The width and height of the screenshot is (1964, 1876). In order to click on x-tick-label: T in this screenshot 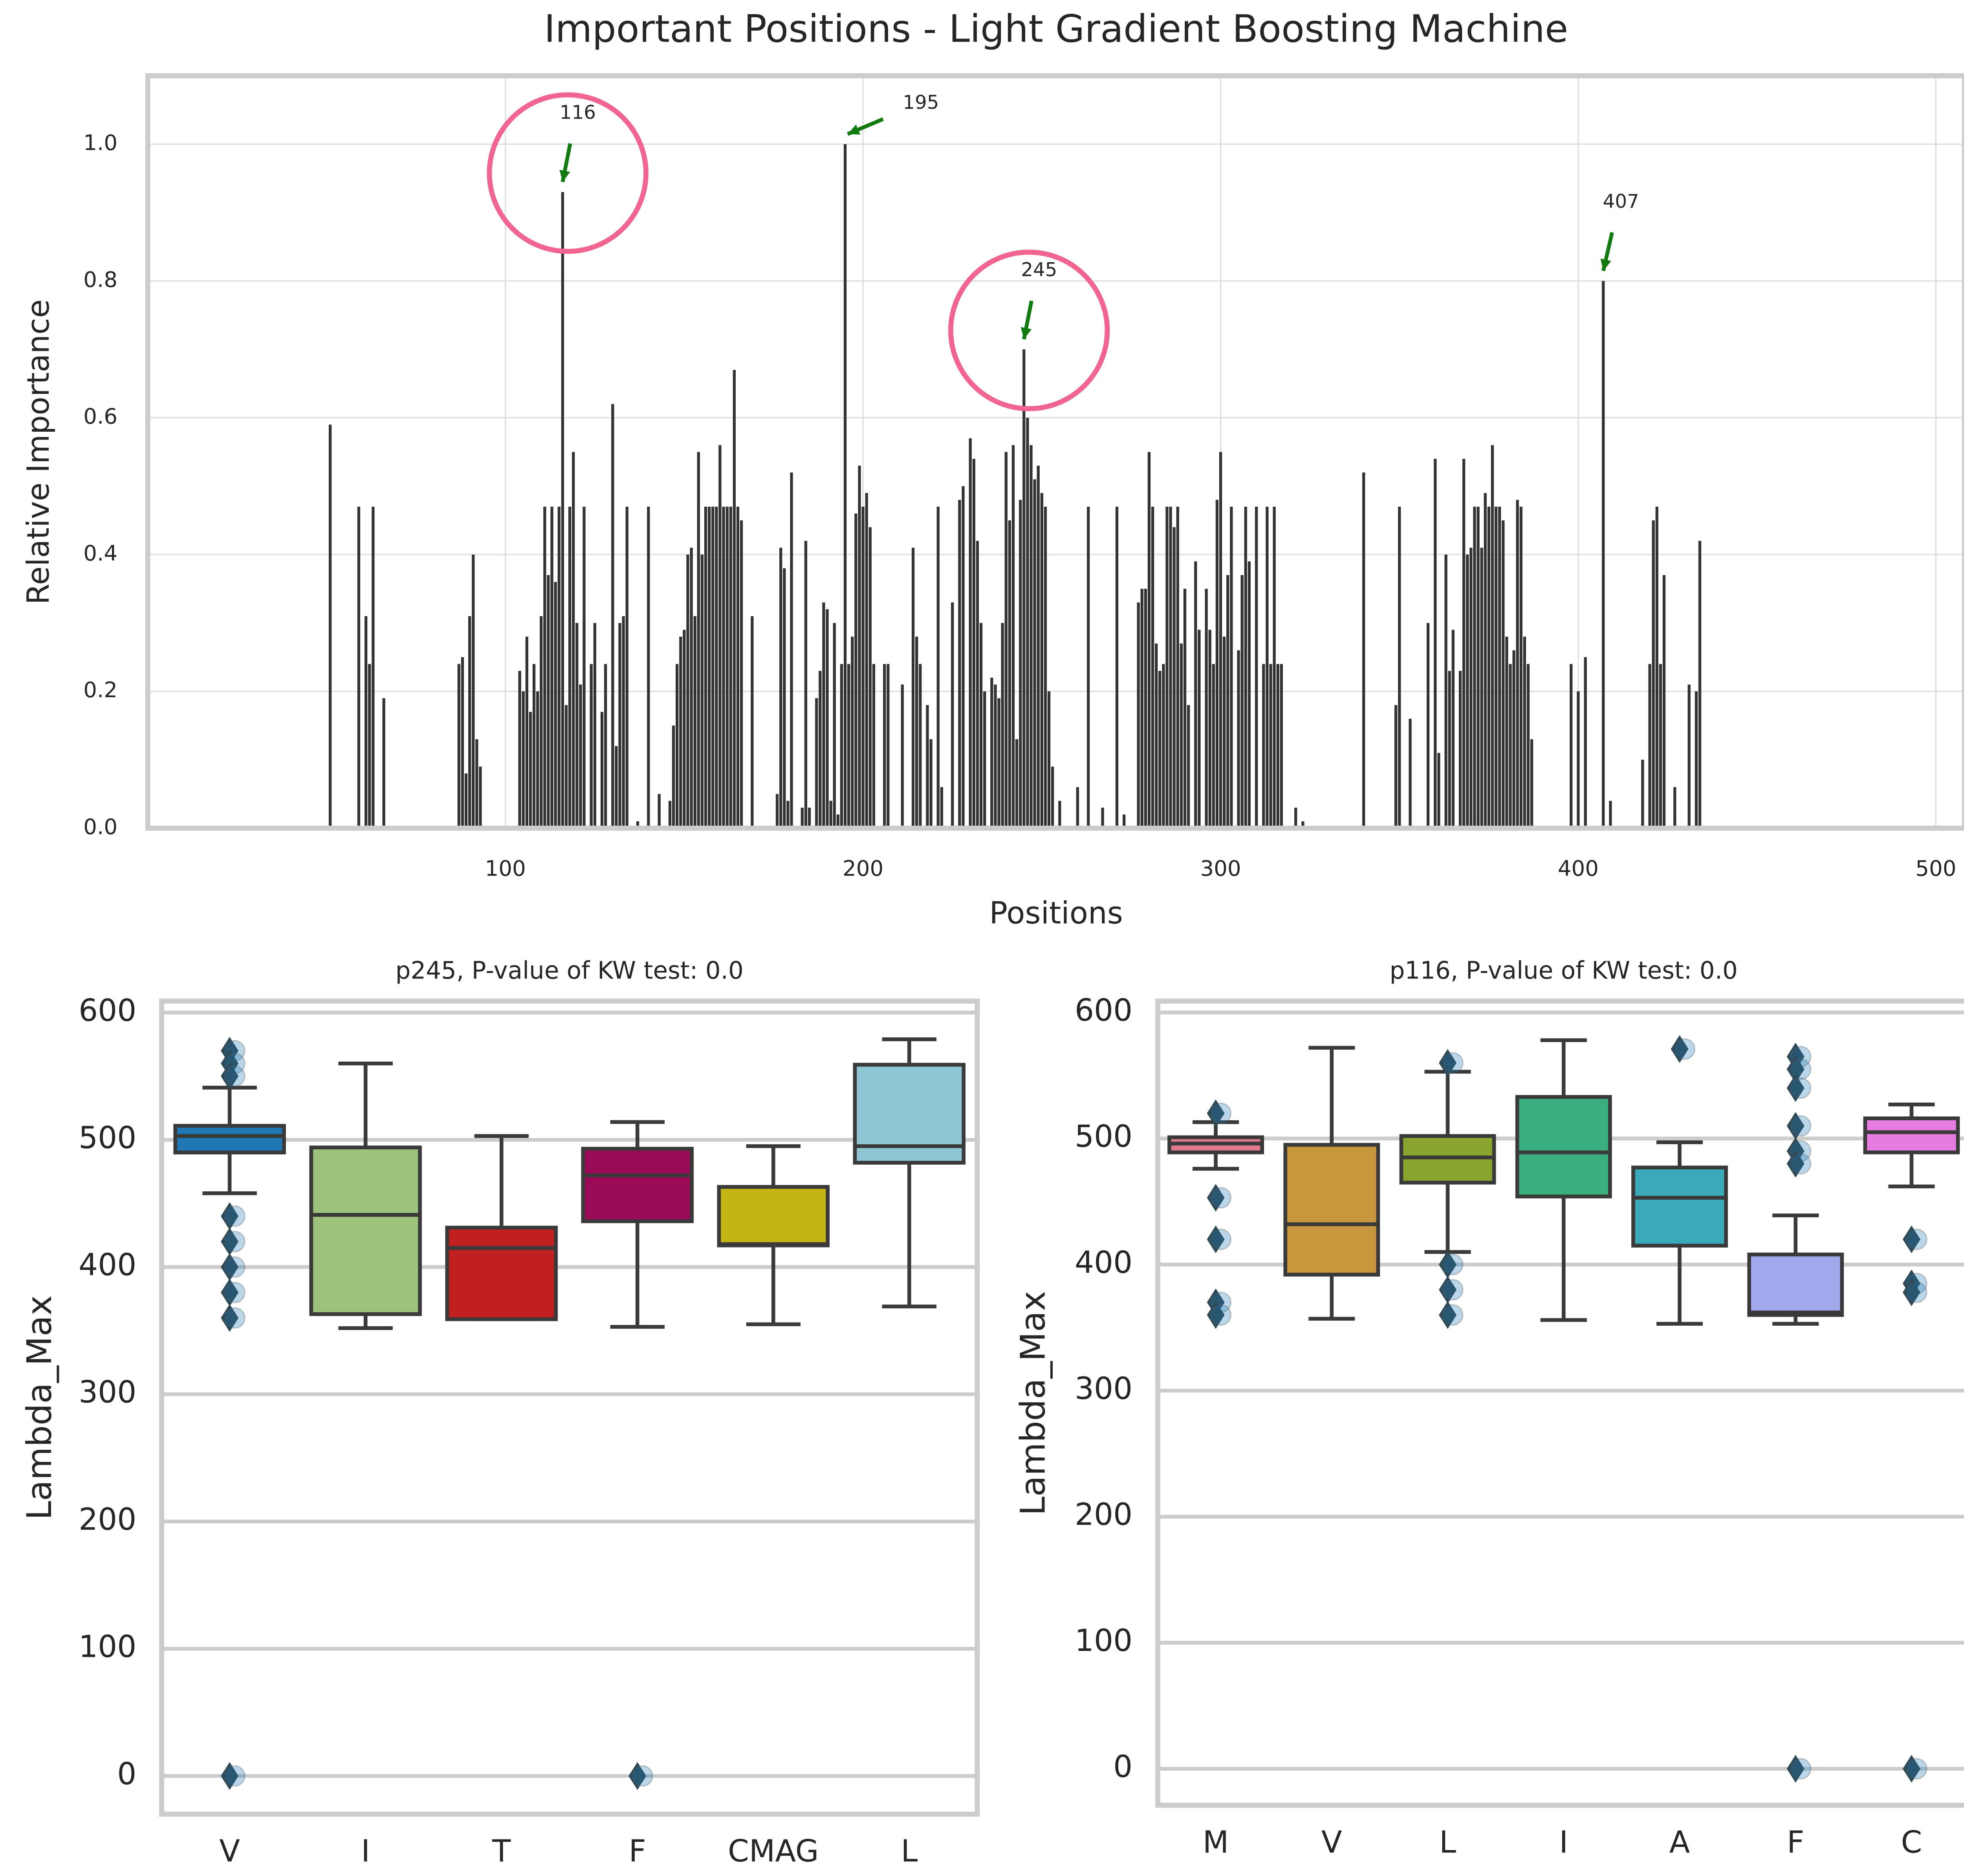, I will do `click(501, 1851)`.